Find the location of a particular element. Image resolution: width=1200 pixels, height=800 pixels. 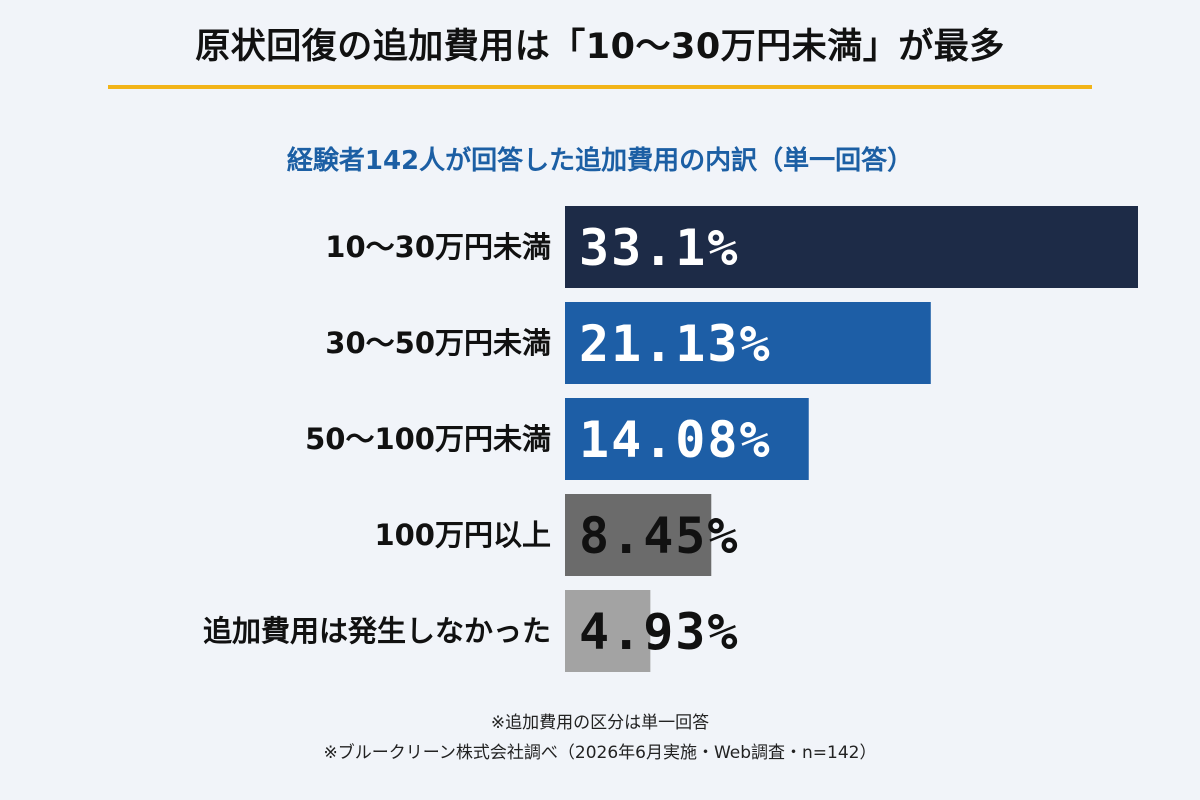

value-label-4: 8.45% is located at coordinates (659, 536).